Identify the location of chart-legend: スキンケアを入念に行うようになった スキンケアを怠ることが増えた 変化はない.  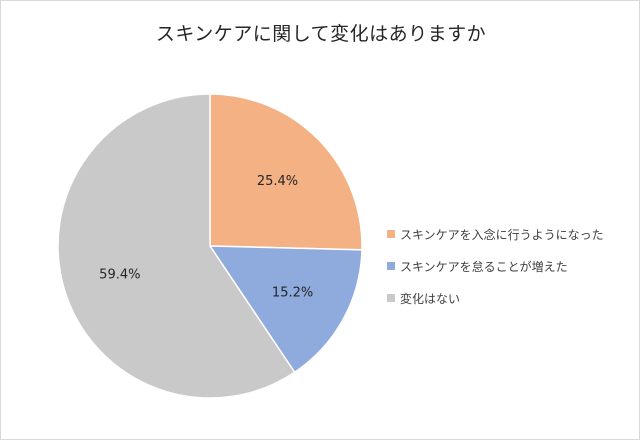
(495, 271).